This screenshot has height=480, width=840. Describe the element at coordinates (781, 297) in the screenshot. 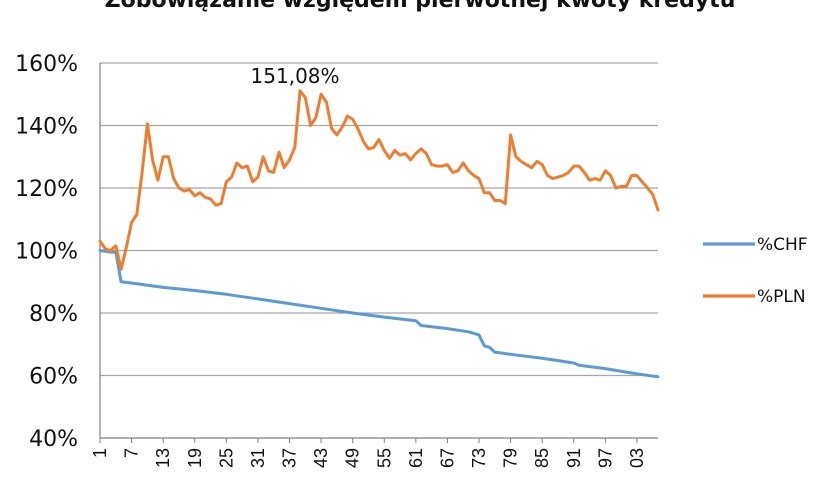

I see `legend-label-pln: %PLN` at that location.